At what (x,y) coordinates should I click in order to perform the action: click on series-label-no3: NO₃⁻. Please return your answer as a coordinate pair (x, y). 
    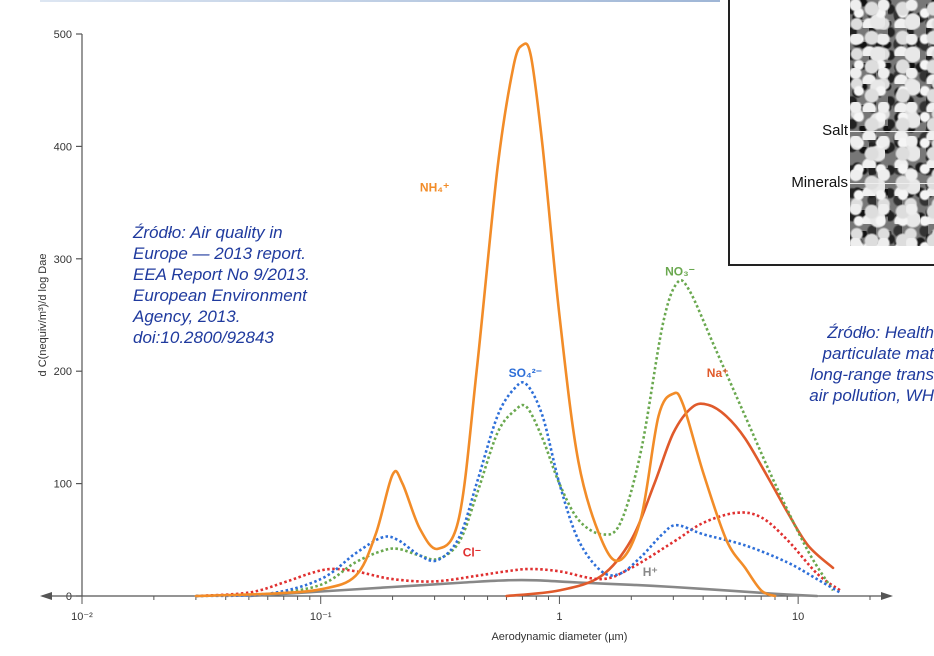
    Looking at the image, I should click on (680, 272).